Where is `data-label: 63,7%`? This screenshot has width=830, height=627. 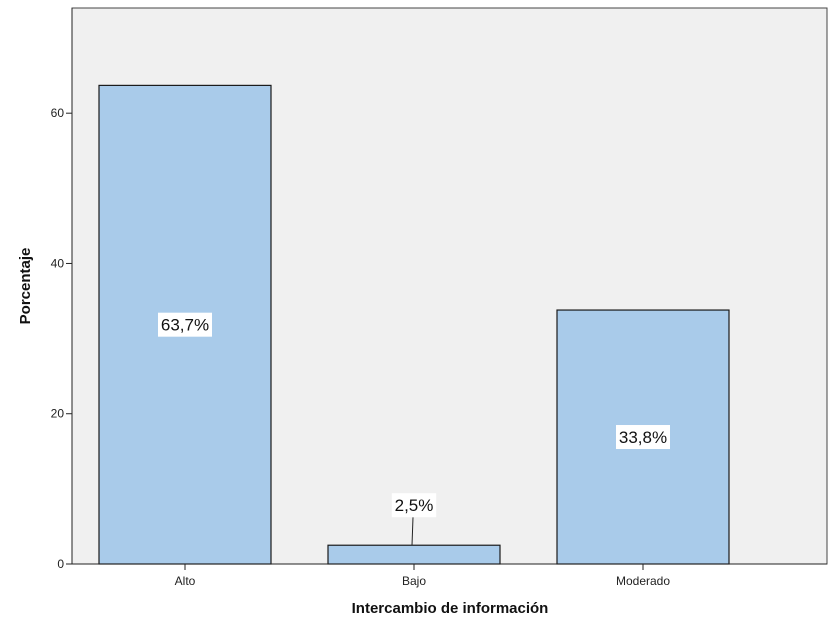
data-label: 63,7% is located at coordinates (185, 325).